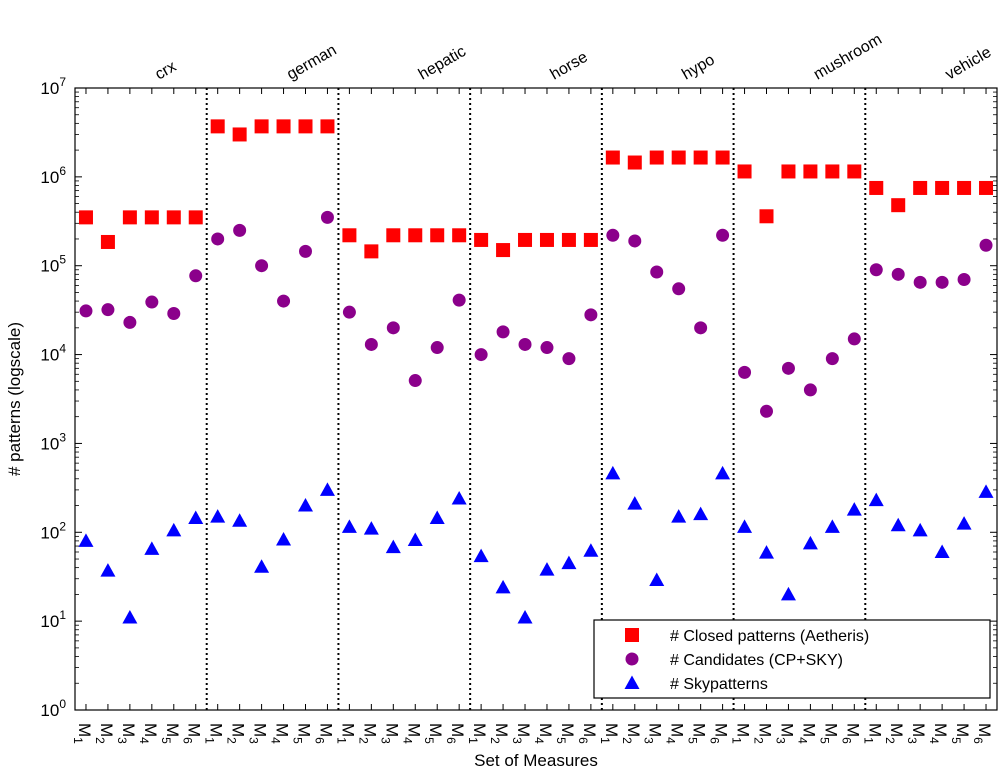 The height and width of the screenshot is (772, 998). Describe the element at coordinates (756, 660) in the screenshot. I see `legend-label-1: # Candidates (CP+SKY)` at that location.